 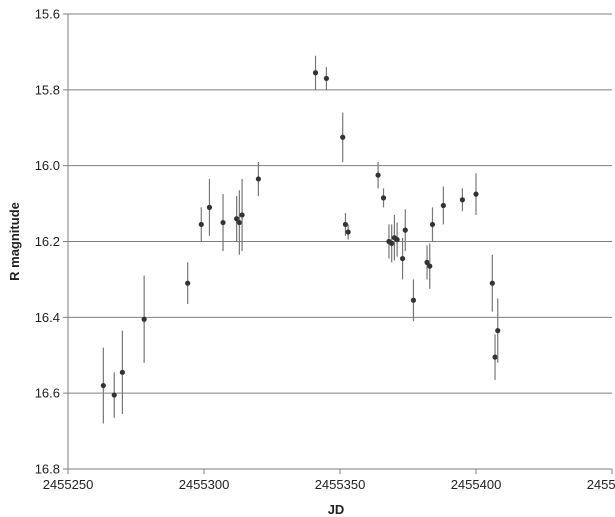 What do you see at coordinates (47, 241) in the screenshot?
I see `y-tick-label: 16.2` at bounding box center [47, 241].